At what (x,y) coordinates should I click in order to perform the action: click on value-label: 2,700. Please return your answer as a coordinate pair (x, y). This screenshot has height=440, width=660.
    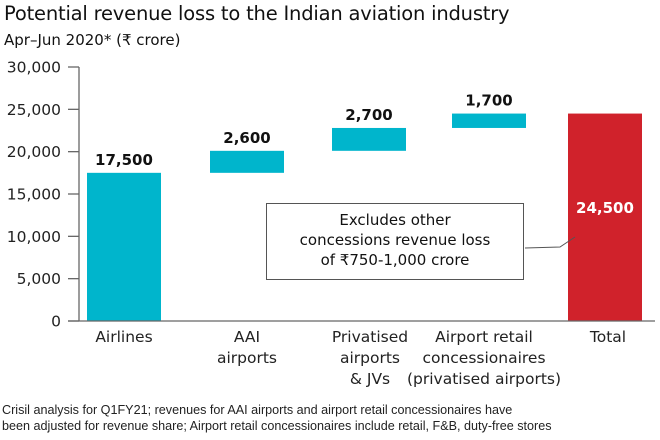
    Looking at the image, I should click on (368, 115).